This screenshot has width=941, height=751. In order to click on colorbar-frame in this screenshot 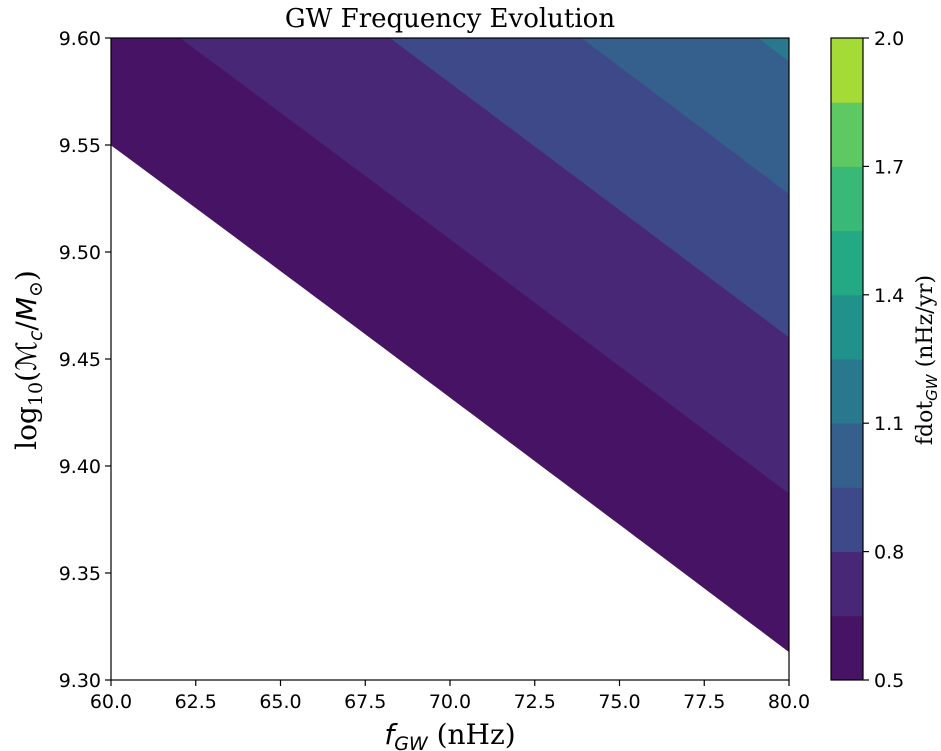, I will do `click(847, 359)`.